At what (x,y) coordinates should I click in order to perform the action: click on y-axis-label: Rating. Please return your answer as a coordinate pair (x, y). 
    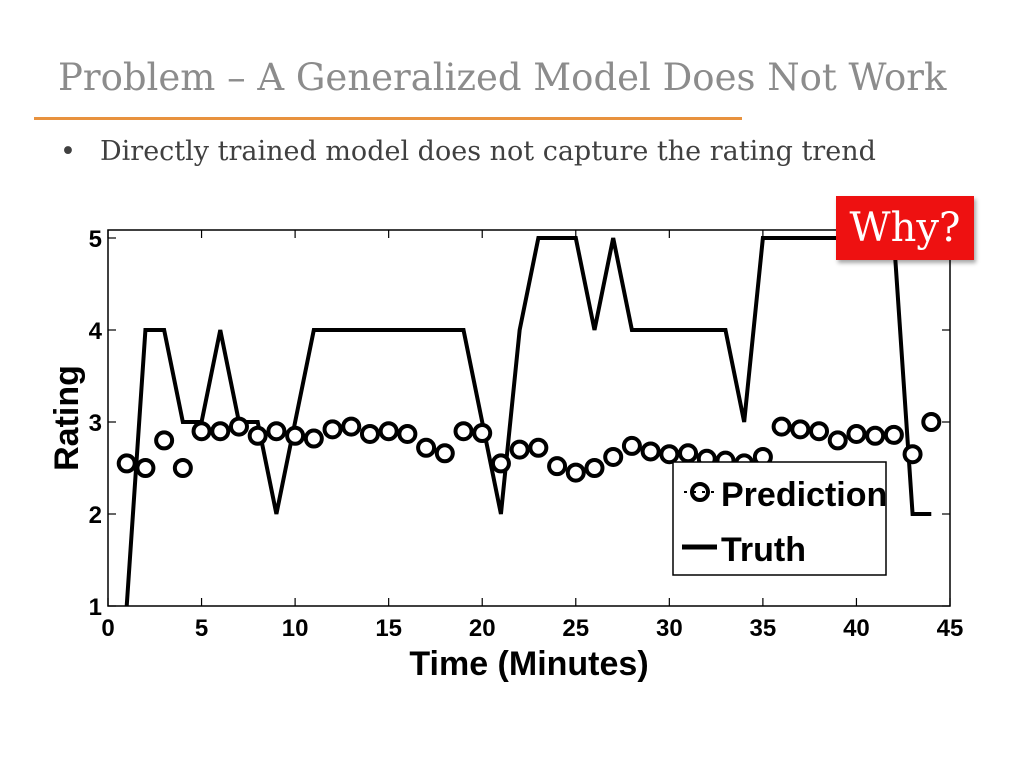
    Looking at the image, I should click on (67, 418).